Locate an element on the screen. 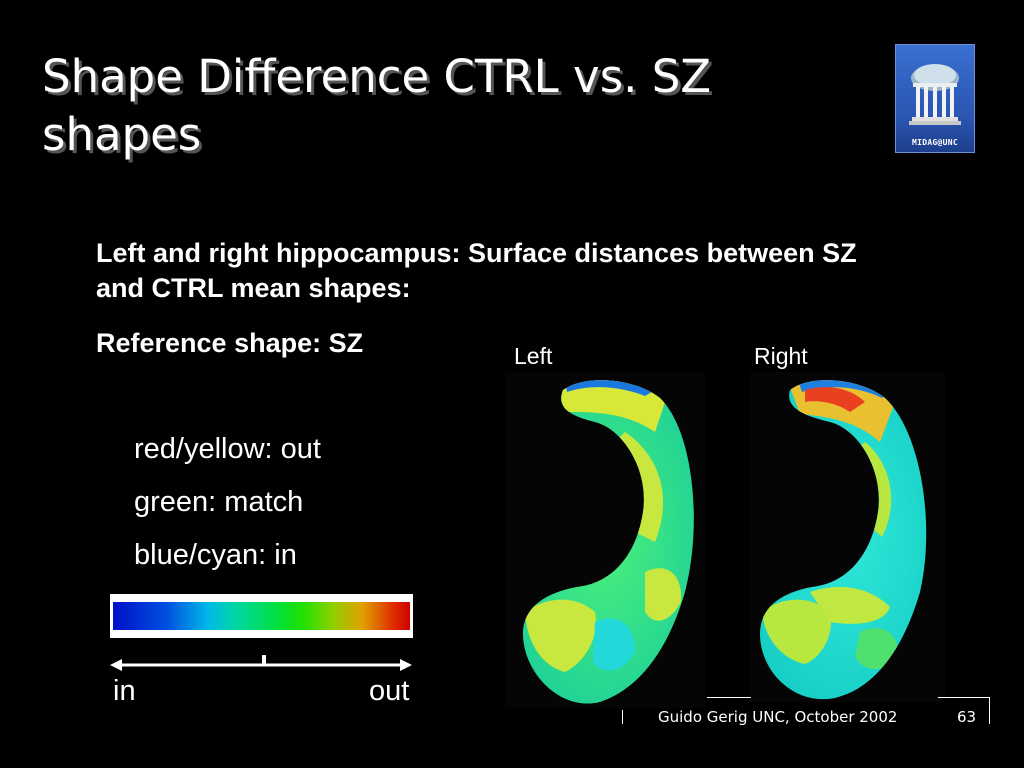  legend-blue-cyan: blue/cyan: in is located at coordinates (215, 555).